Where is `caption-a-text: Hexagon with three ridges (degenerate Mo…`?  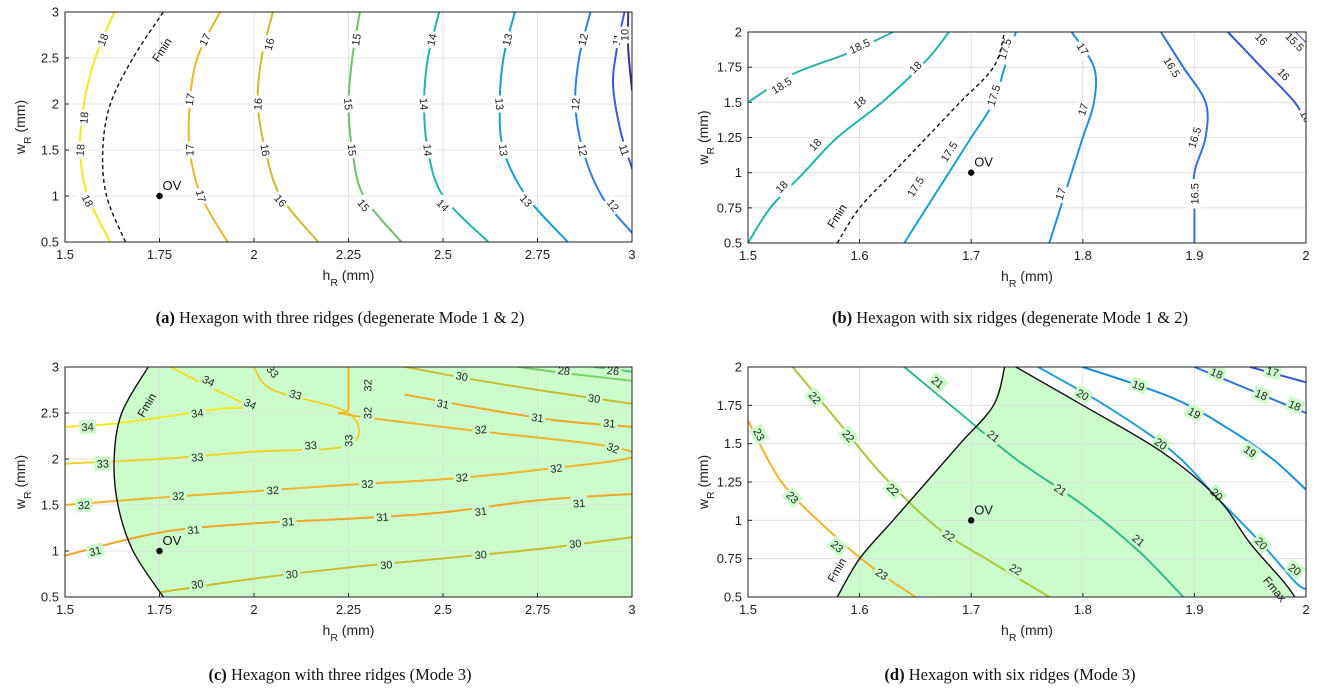
caption-a-text: Hexagon with three ridges (degenerate Mo… is located at coordinates (349, 317).